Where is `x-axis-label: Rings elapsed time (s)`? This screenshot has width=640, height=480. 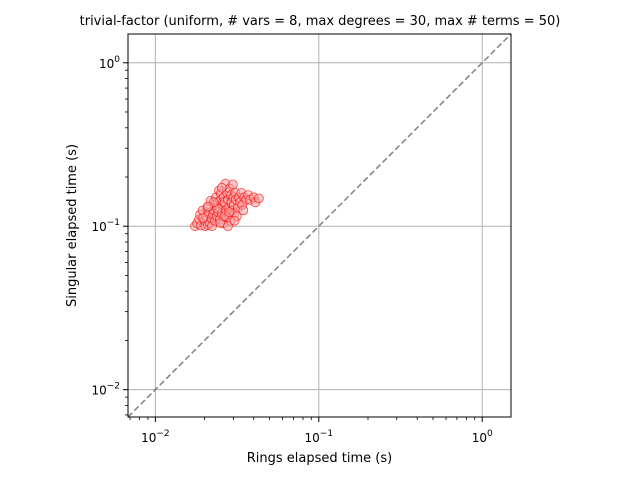 x-axis-label: Rings elapsed time (s) is located at coordinates (319, 458).